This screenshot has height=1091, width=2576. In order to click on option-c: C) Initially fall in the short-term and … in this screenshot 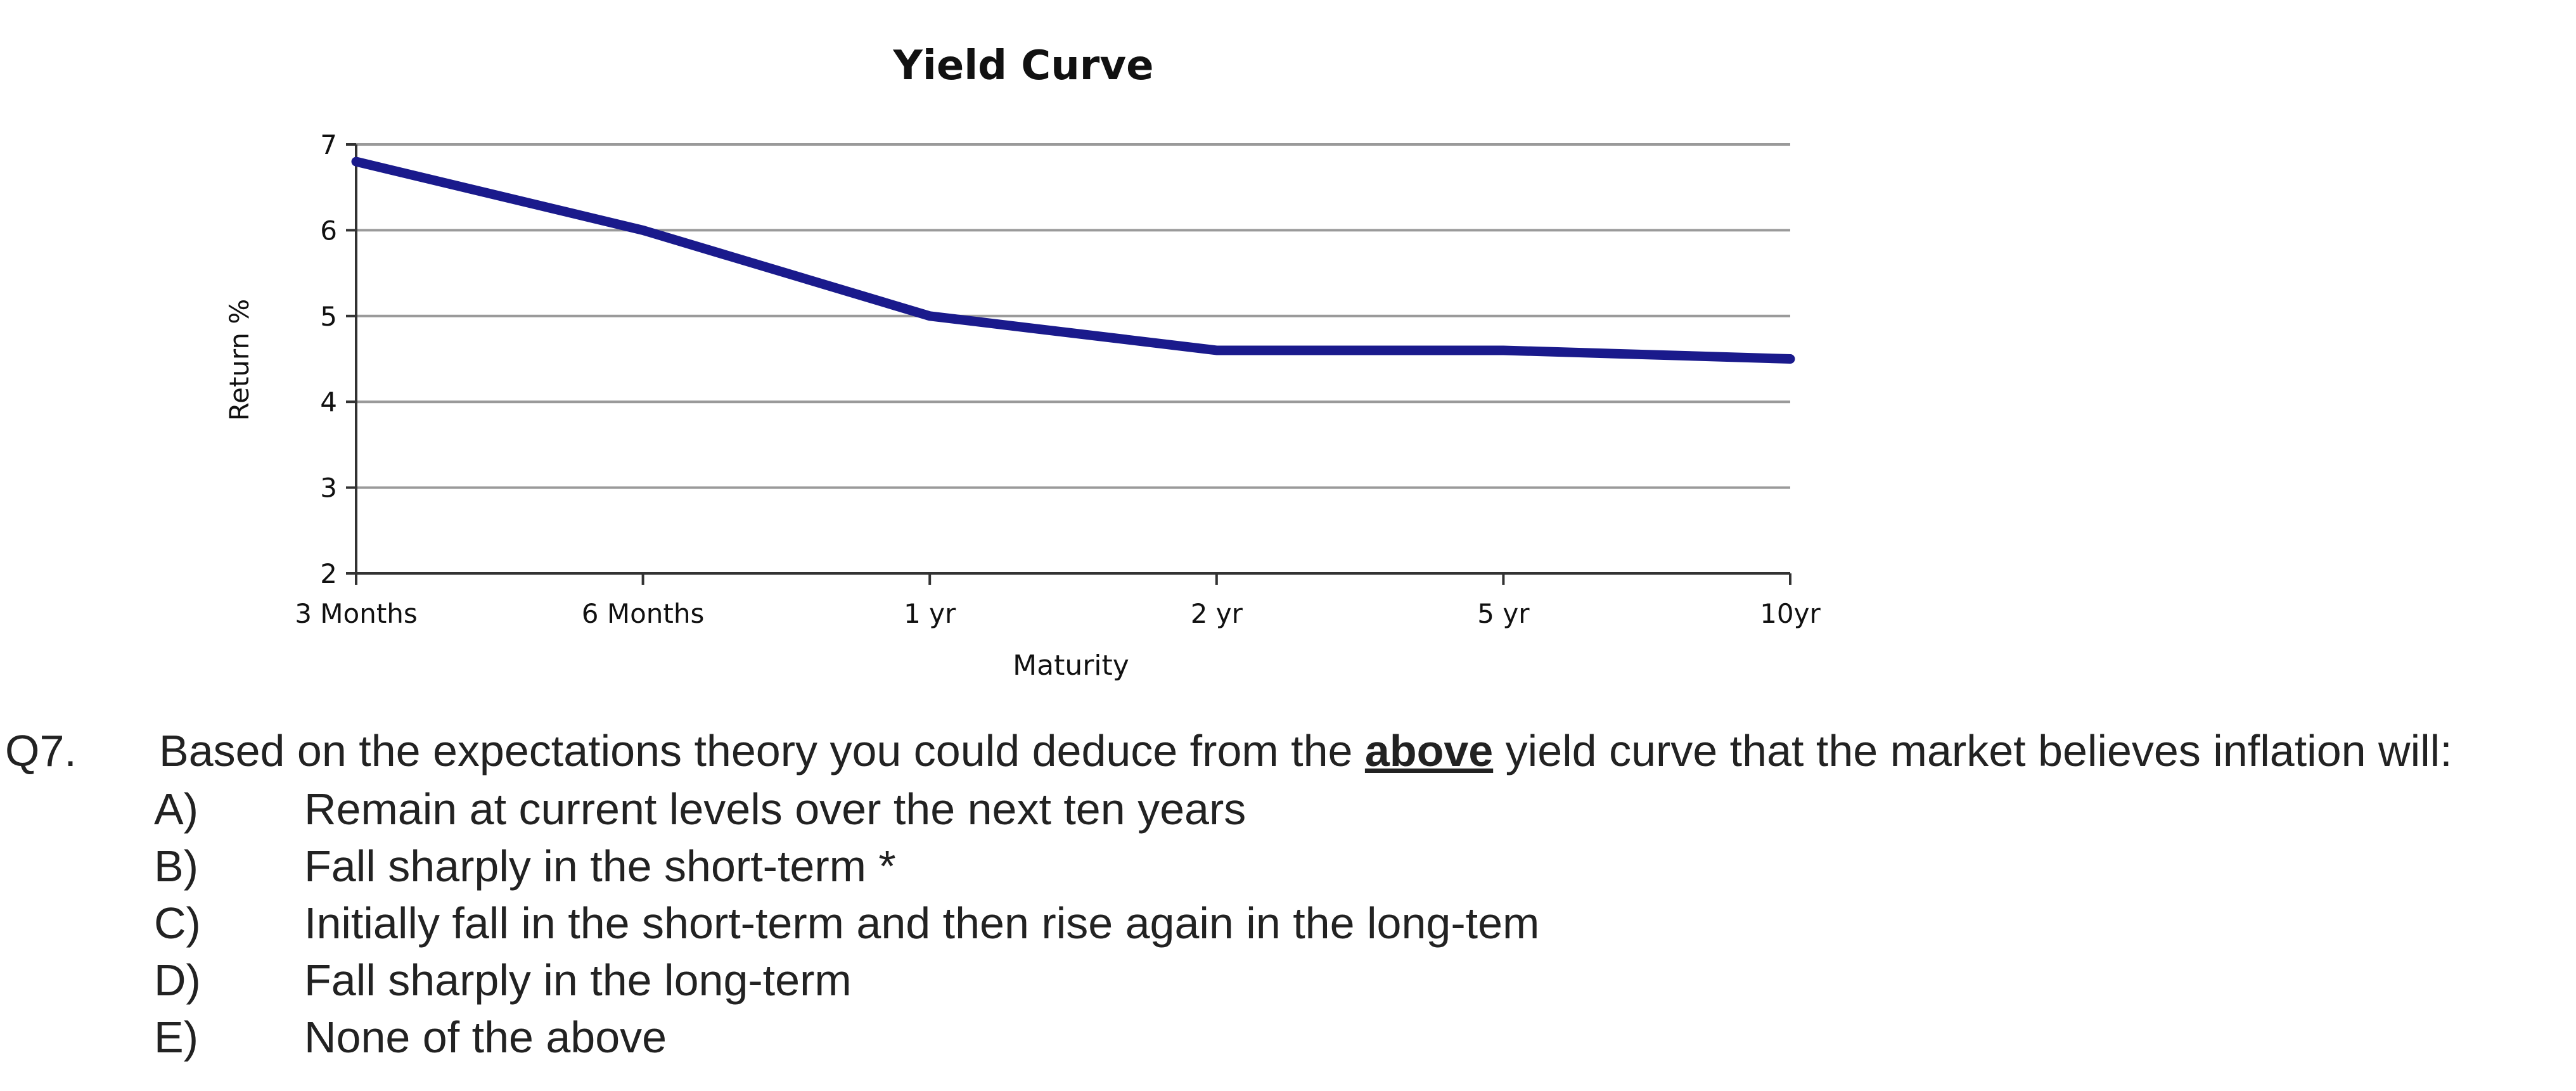, I will do `click(1288, 923)`.